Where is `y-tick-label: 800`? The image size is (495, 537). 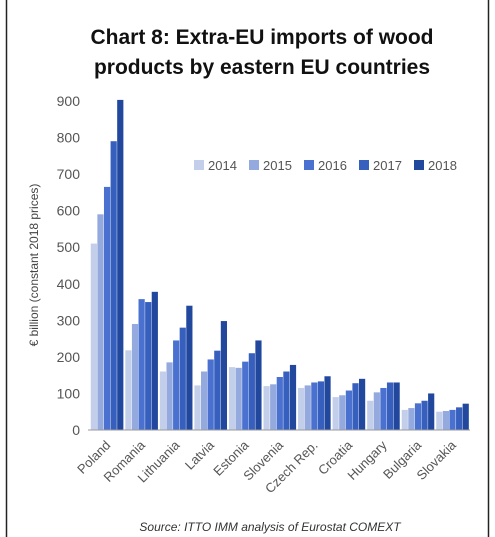 y-tick-label: 800 is located at coordinates (69, 138).